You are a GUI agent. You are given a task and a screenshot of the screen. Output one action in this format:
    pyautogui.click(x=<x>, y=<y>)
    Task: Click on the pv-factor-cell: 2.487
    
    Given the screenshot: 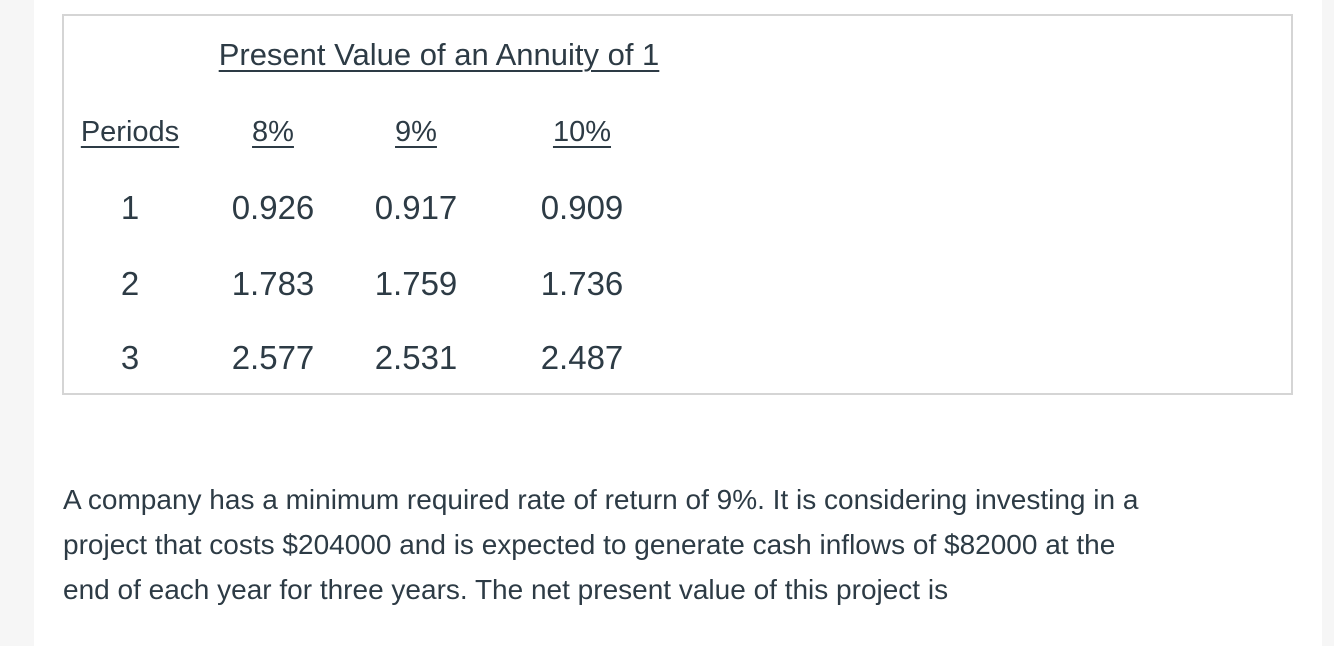 What is the action you would take?
    pyautogui.click(x=582, y=357)
    